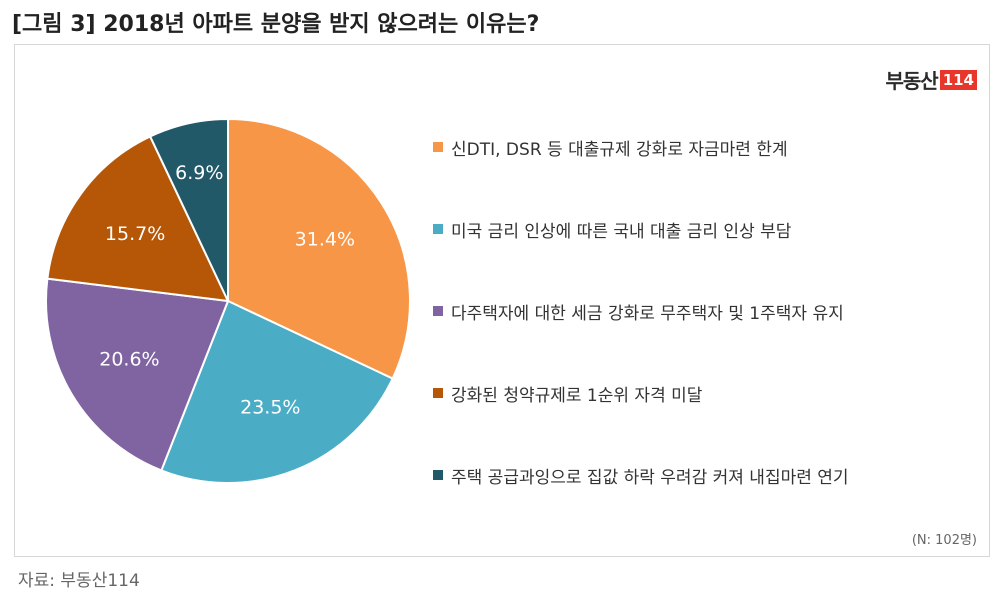 This screenshot has width=1004, height=599. What do you see at coordinates (135, 234) in the screenshot?
I see `slice-value-label: 15.7%` at bounding box center [135, 234].